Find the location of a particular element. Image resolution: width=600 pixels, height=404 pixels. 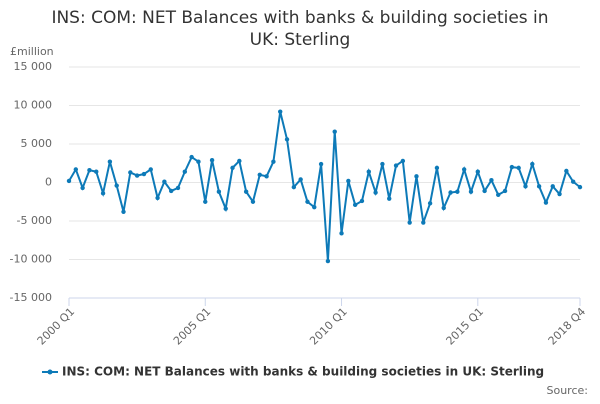

y-tick-label: 15 000 is located at coordinates (33, 66).